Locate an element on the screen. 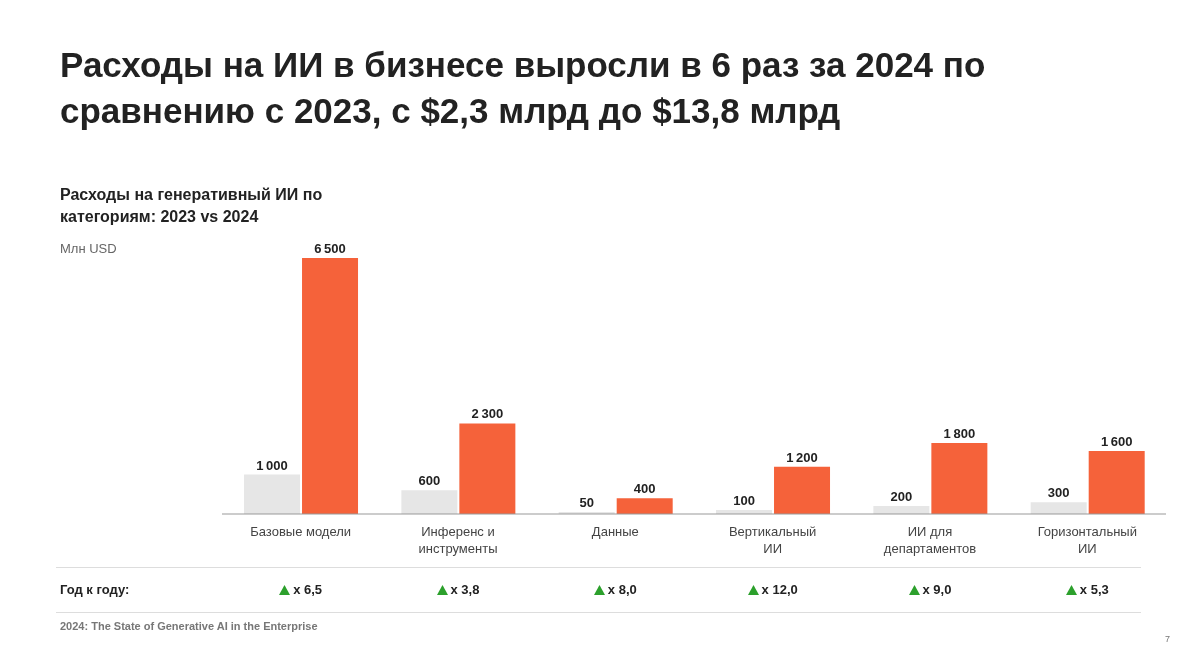 The width and height of the screenshot is (1198, 652). chart-subtitle: Расходы на генеративный ИИ по категориям: 2023 vs 2024 is located at coordinates (192, 206).